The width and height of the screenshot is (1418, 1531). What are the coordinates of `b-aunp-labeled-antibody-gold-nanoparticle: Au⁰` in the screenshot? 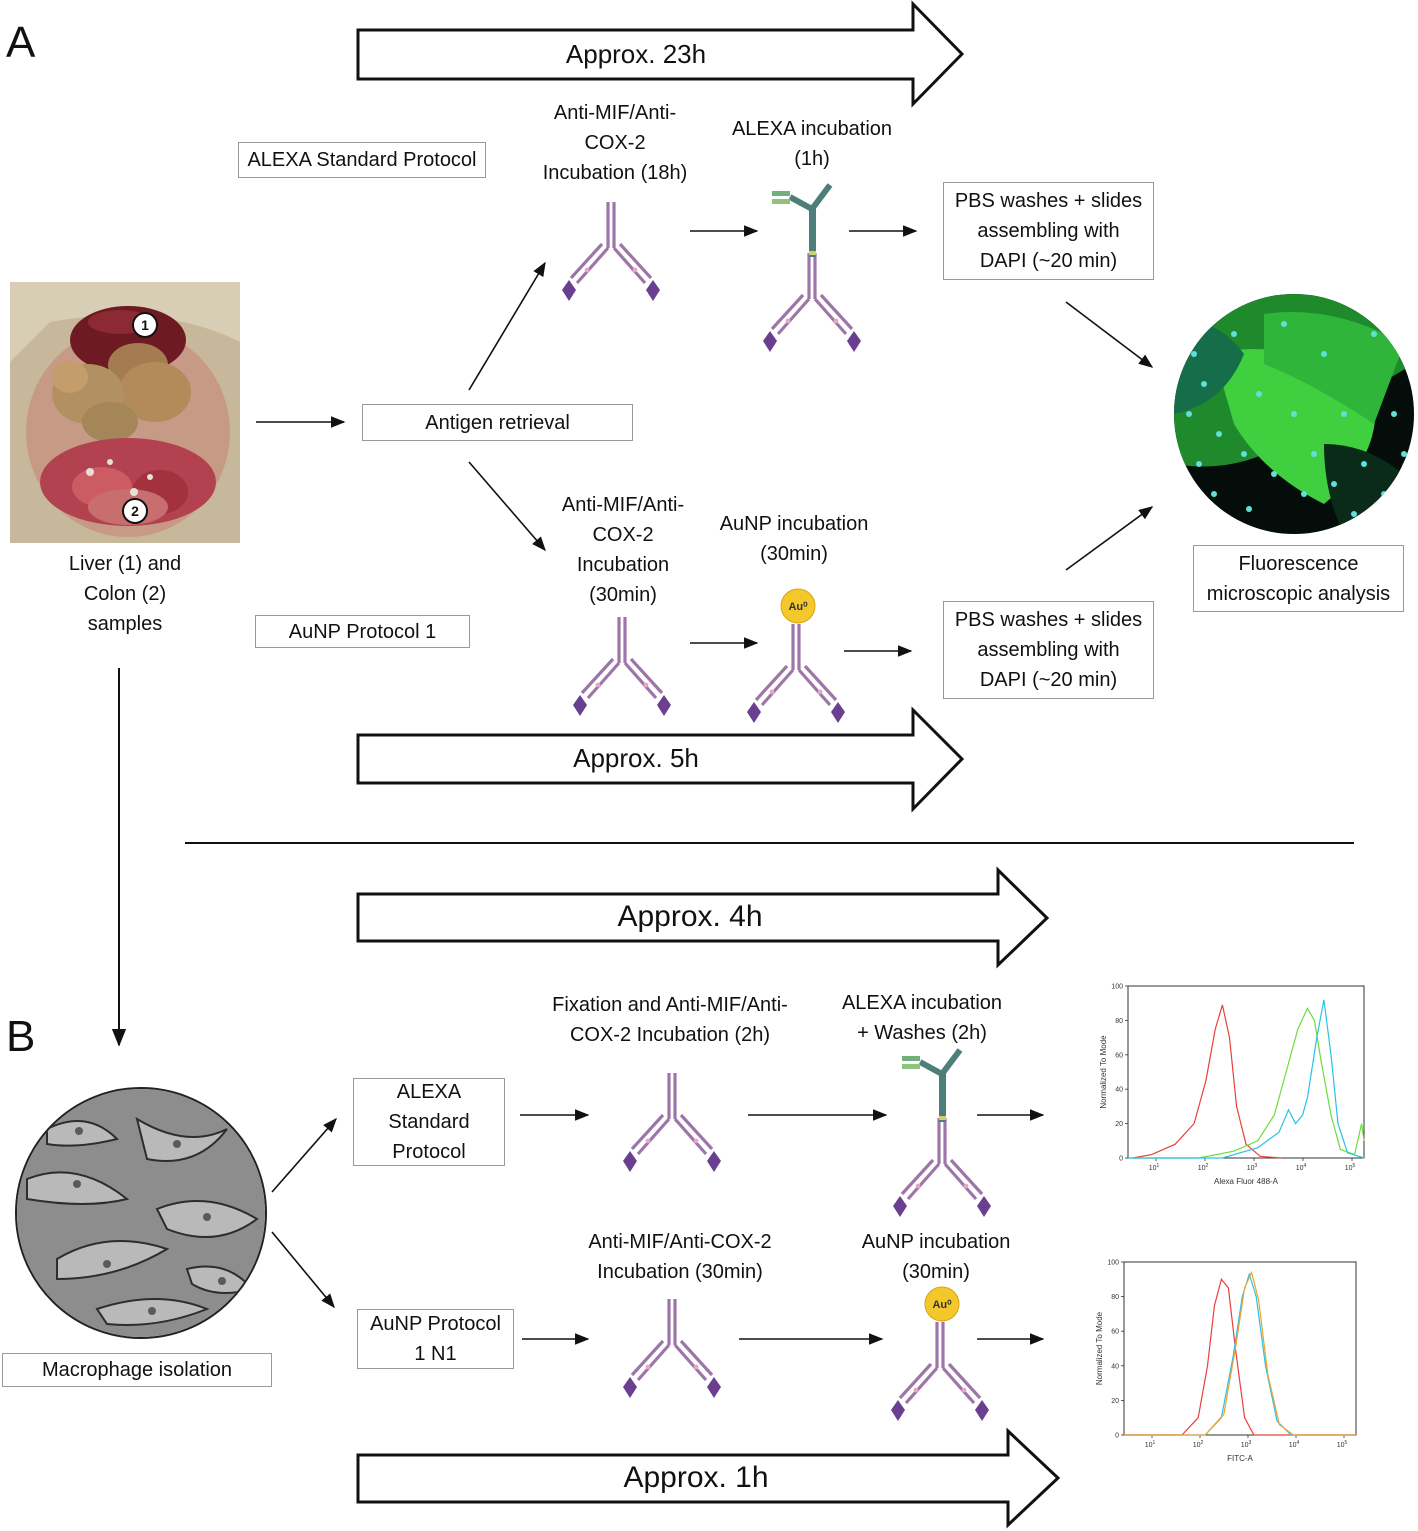 It's located at (942, 1304).